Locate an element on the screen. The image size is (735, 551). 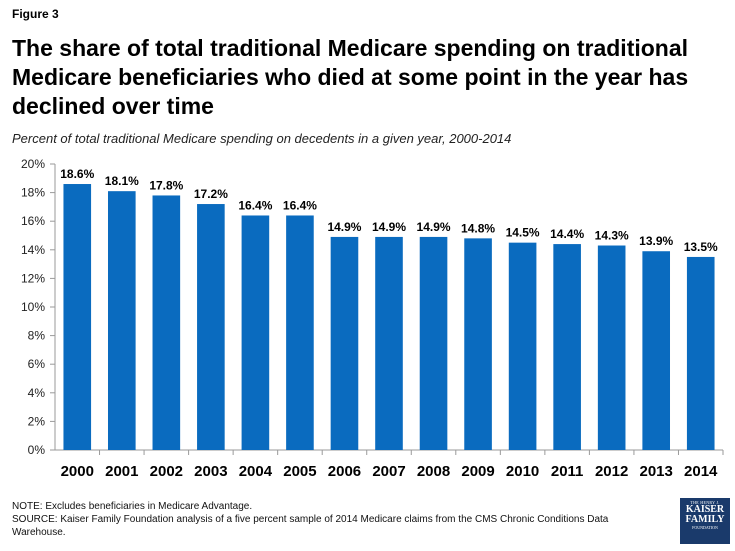
data-label: 18.1% is located at coordinates (122, 181).